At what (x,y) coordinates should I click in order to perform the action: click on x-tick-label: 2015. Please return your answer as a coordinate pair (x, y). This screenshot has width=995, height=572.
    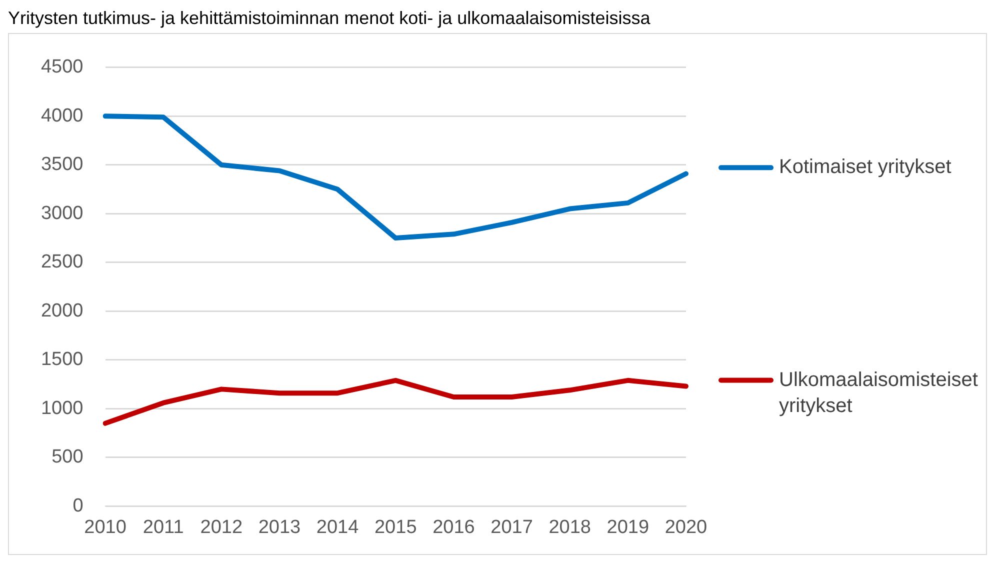
    Looking at the image, I should click on (395, 527).